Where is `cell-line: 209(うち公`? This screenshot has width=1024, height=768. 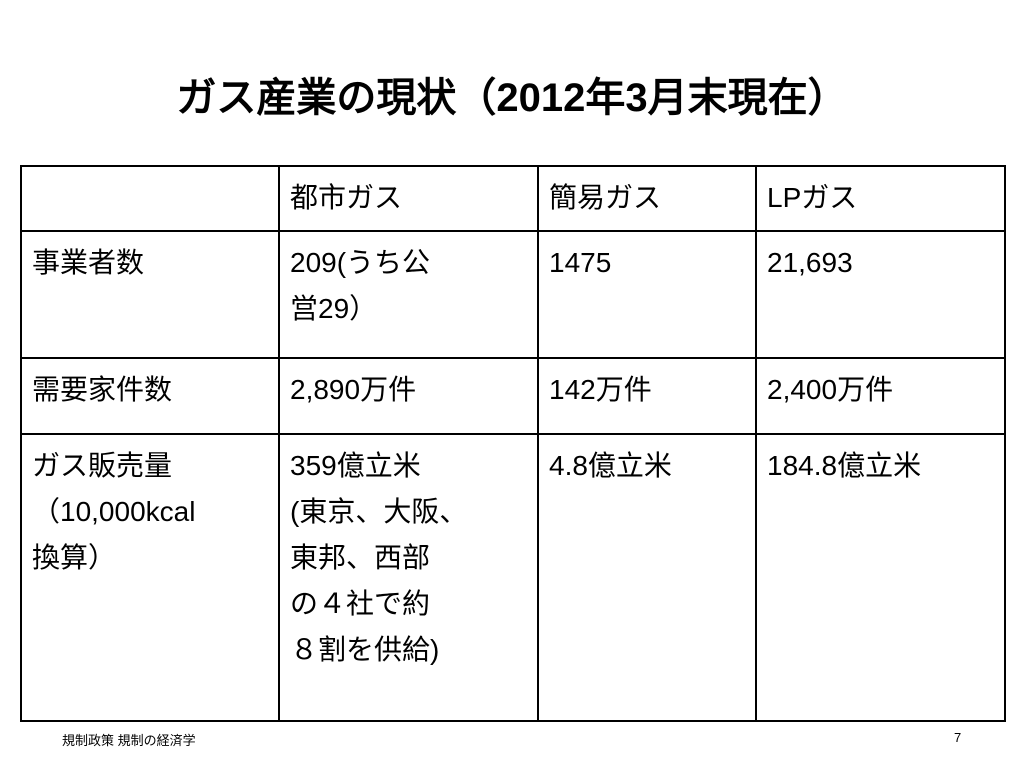 cell-line: 209(うち公 is located at coordinates (360, 262).